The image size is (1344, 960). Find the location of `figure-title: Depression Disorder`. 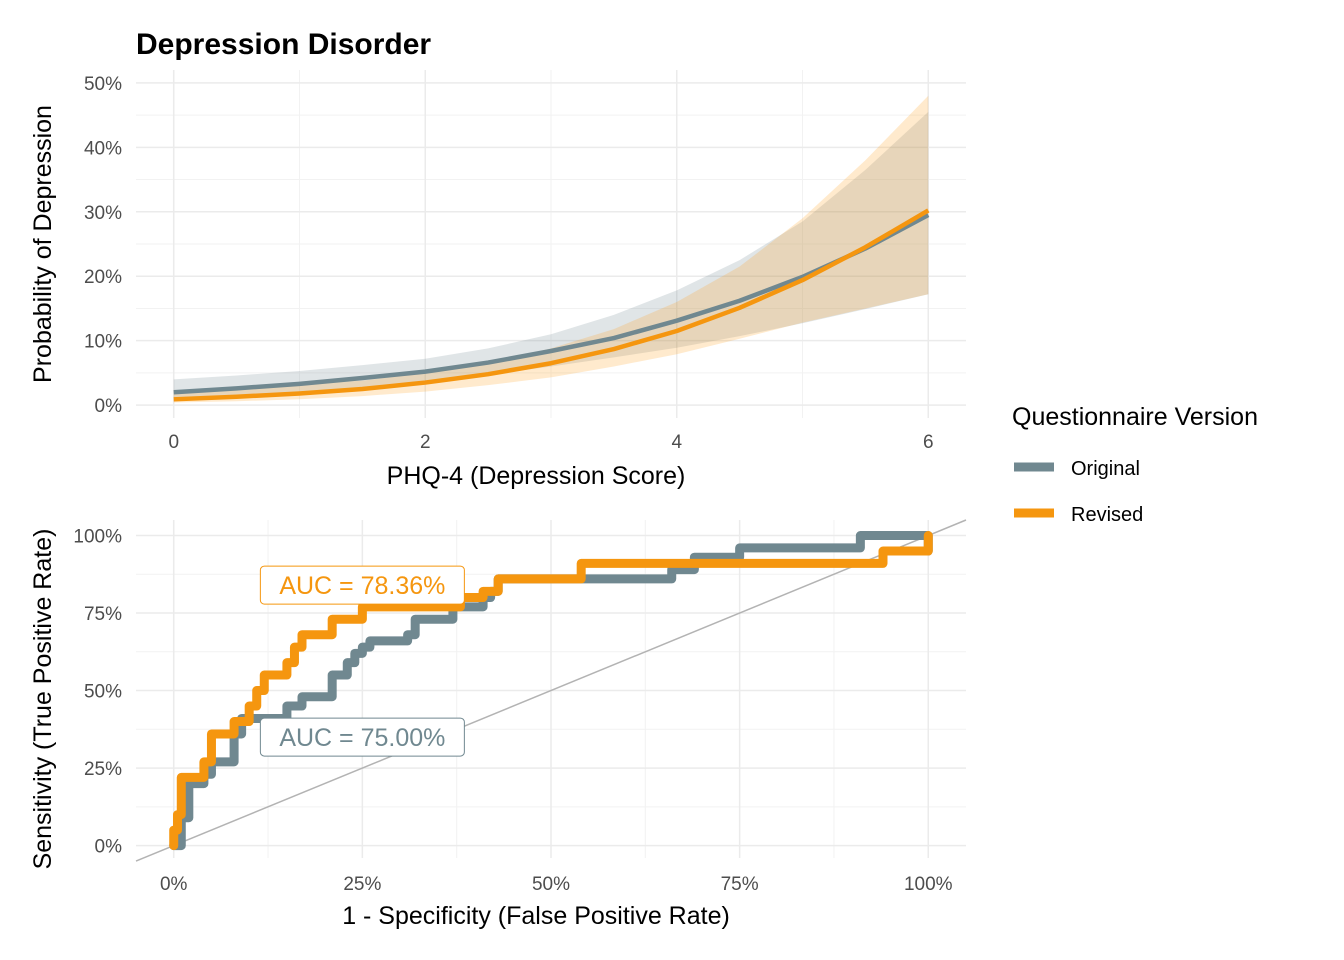

figure-title: Depression Disorder is located at coordinates (283, 44).